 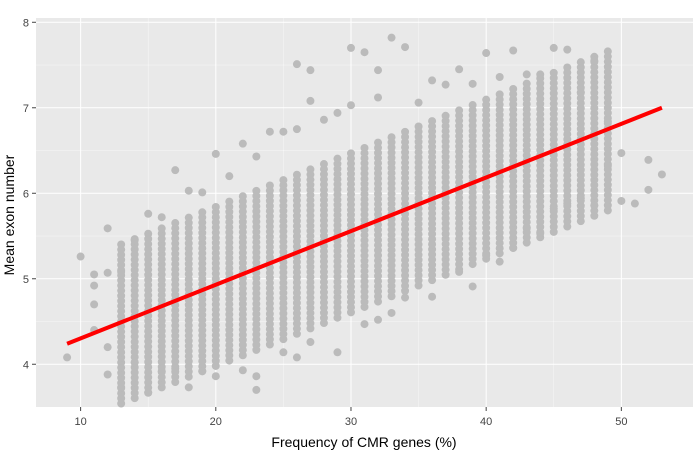 What do you see at coordinates (26, 23) in the screenshot?
I see `y-tick-label: 8` at bounding box center [26, 23].